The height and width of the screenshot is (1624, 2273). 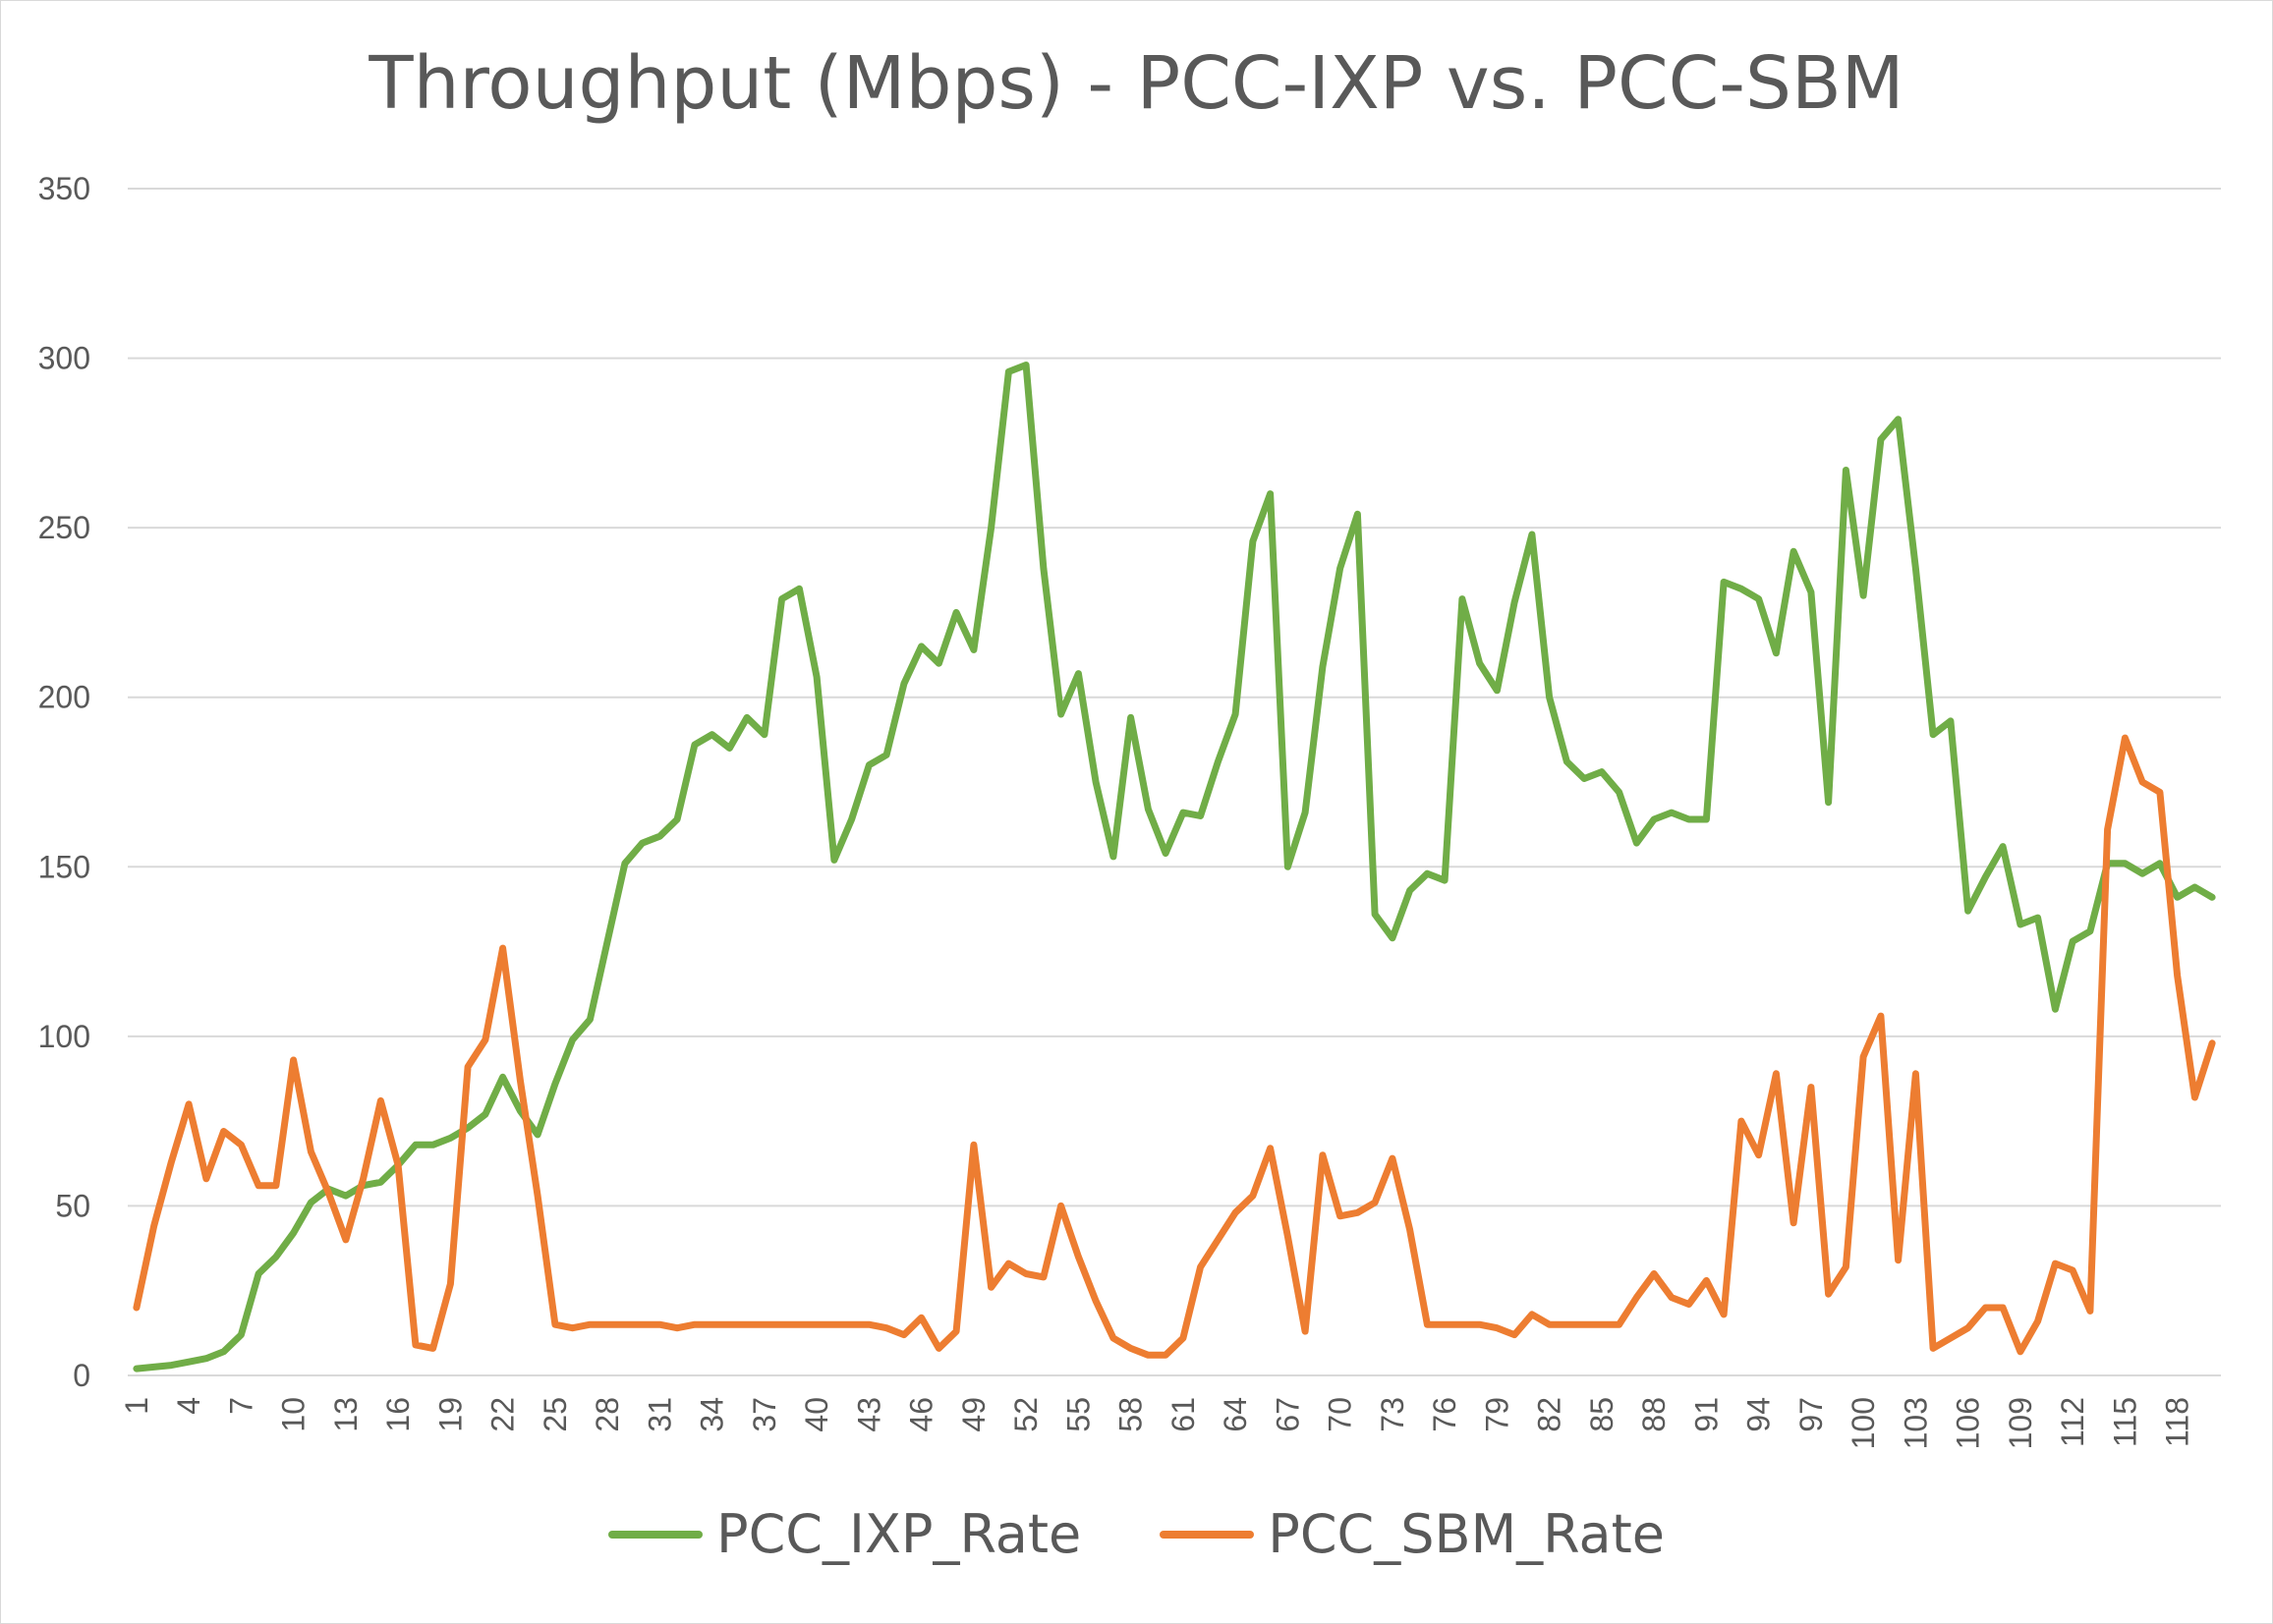 What do you see at coordinates (240, 1406) in the screenshot?
I see `x-tick-label-7: 7` at bounding box center [240, 1406].